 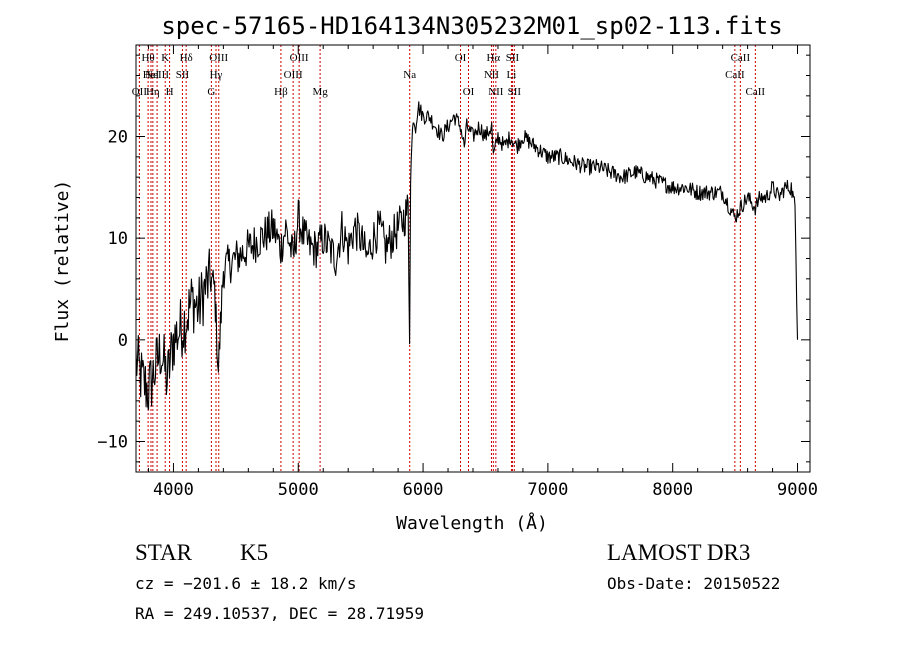 I want to click on x-tick-label: 7000, so click(x=547, y=490).